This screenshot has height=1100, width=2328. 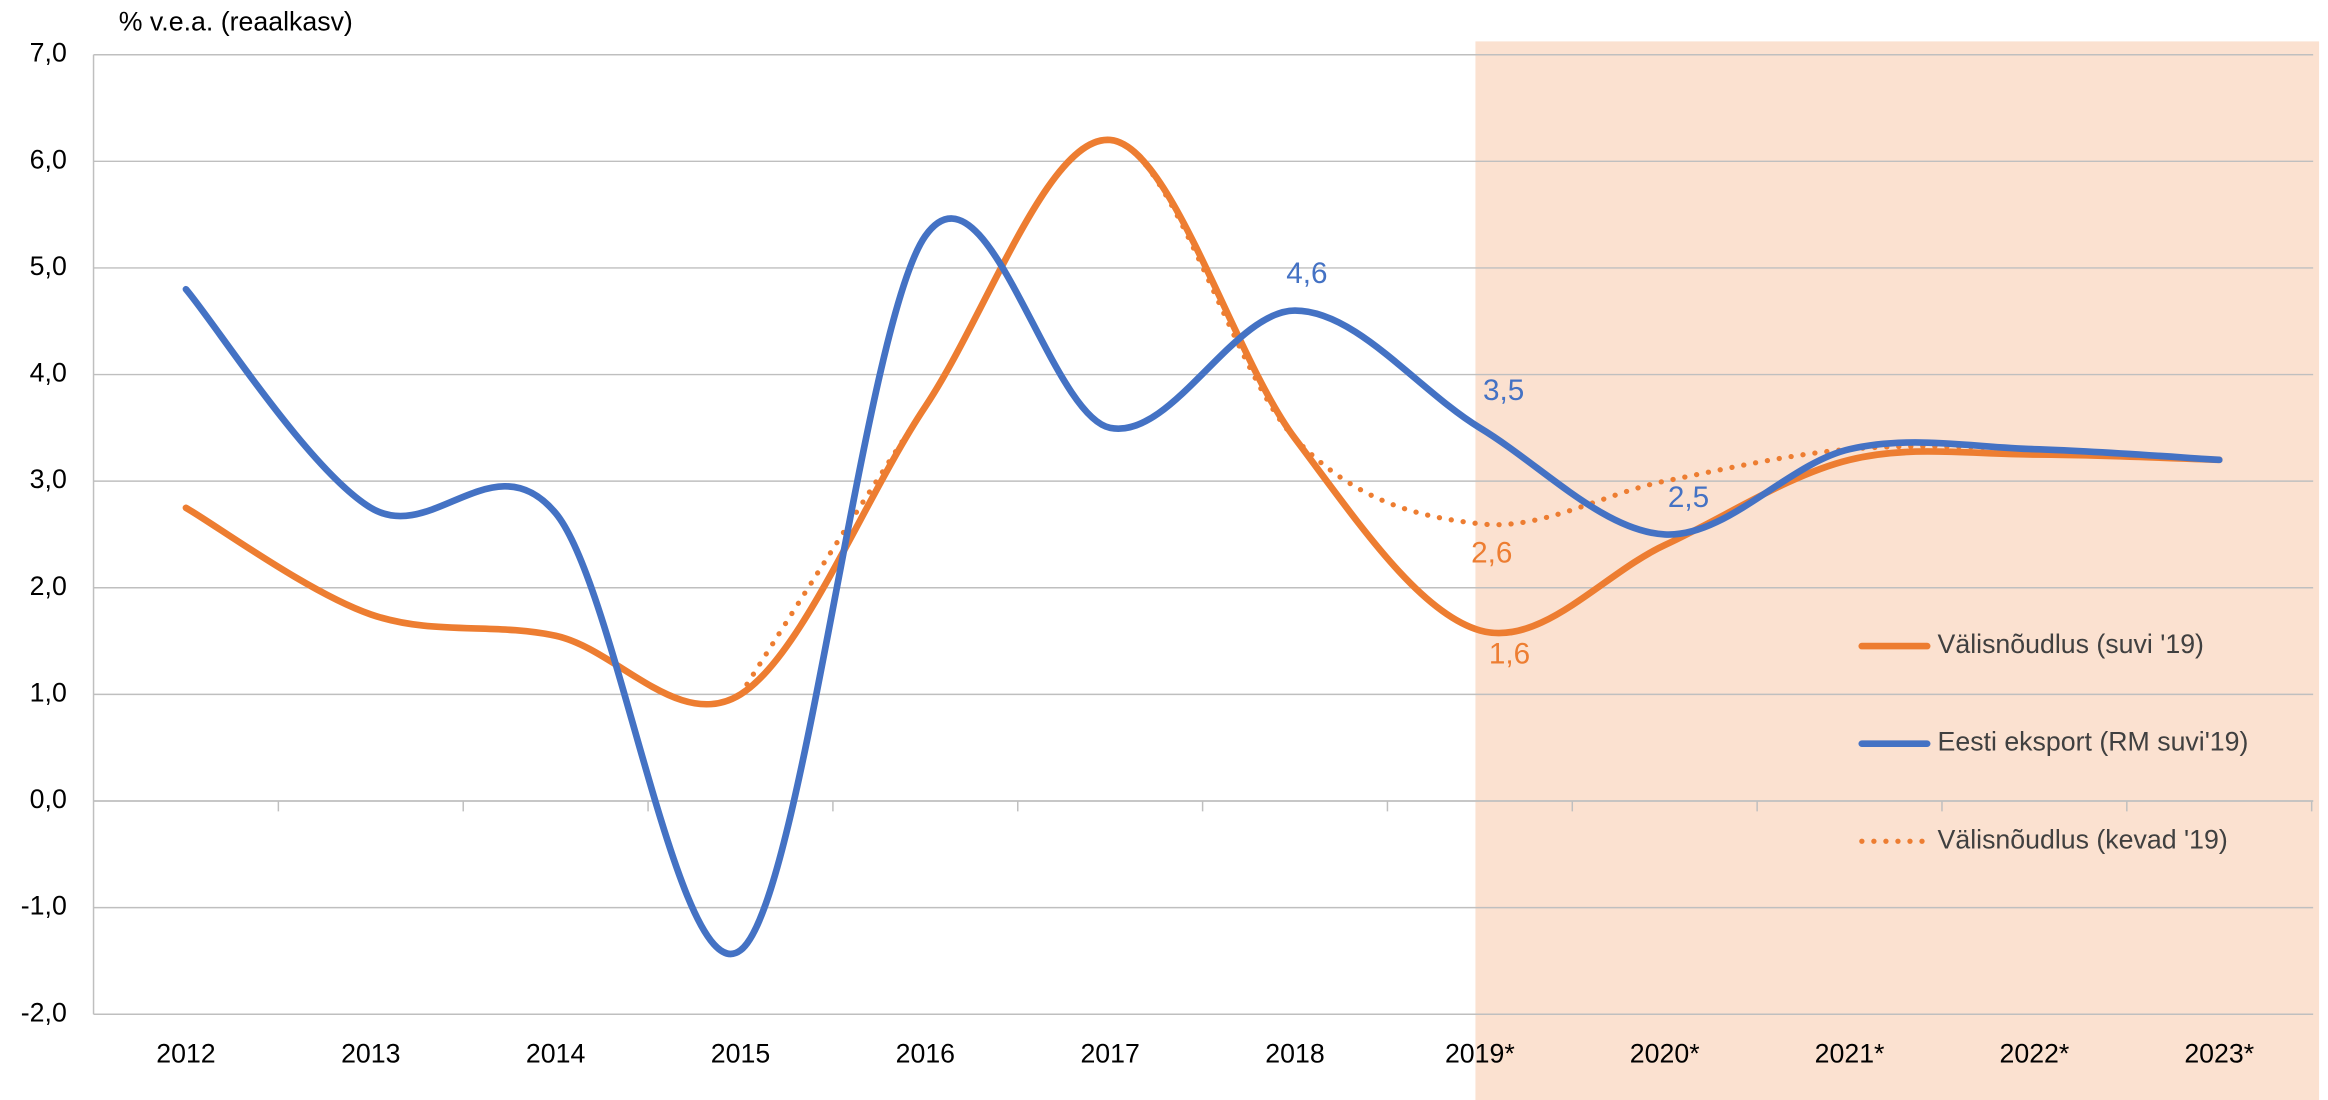 I want to click on legend-label: Välisnõudlus (kevad '19), so click(x=2083, y=839).